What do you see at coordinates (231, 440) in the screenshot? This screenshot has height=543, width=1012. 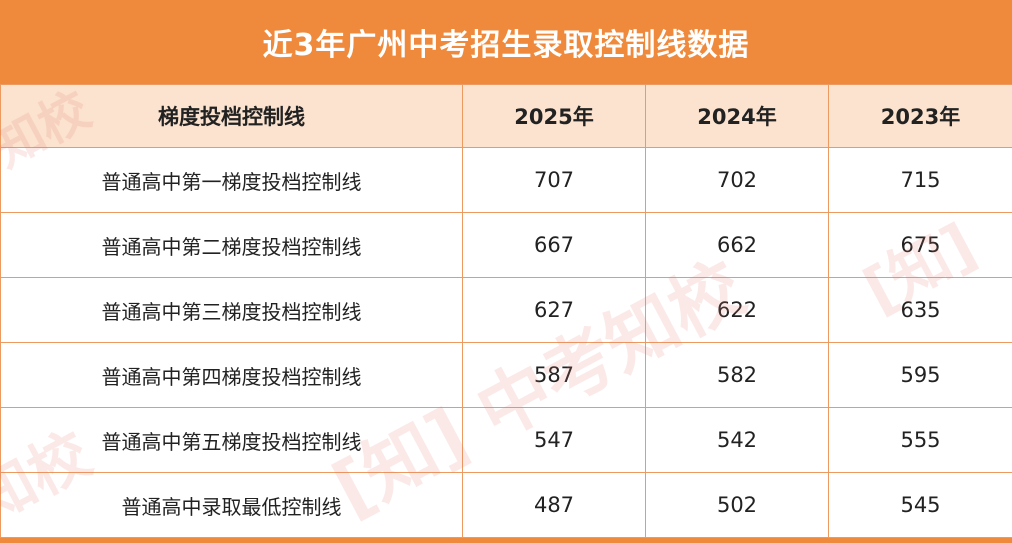 I see `row-label: 普通高中第五梯度投档控制线` at bounding box center [231, 440].